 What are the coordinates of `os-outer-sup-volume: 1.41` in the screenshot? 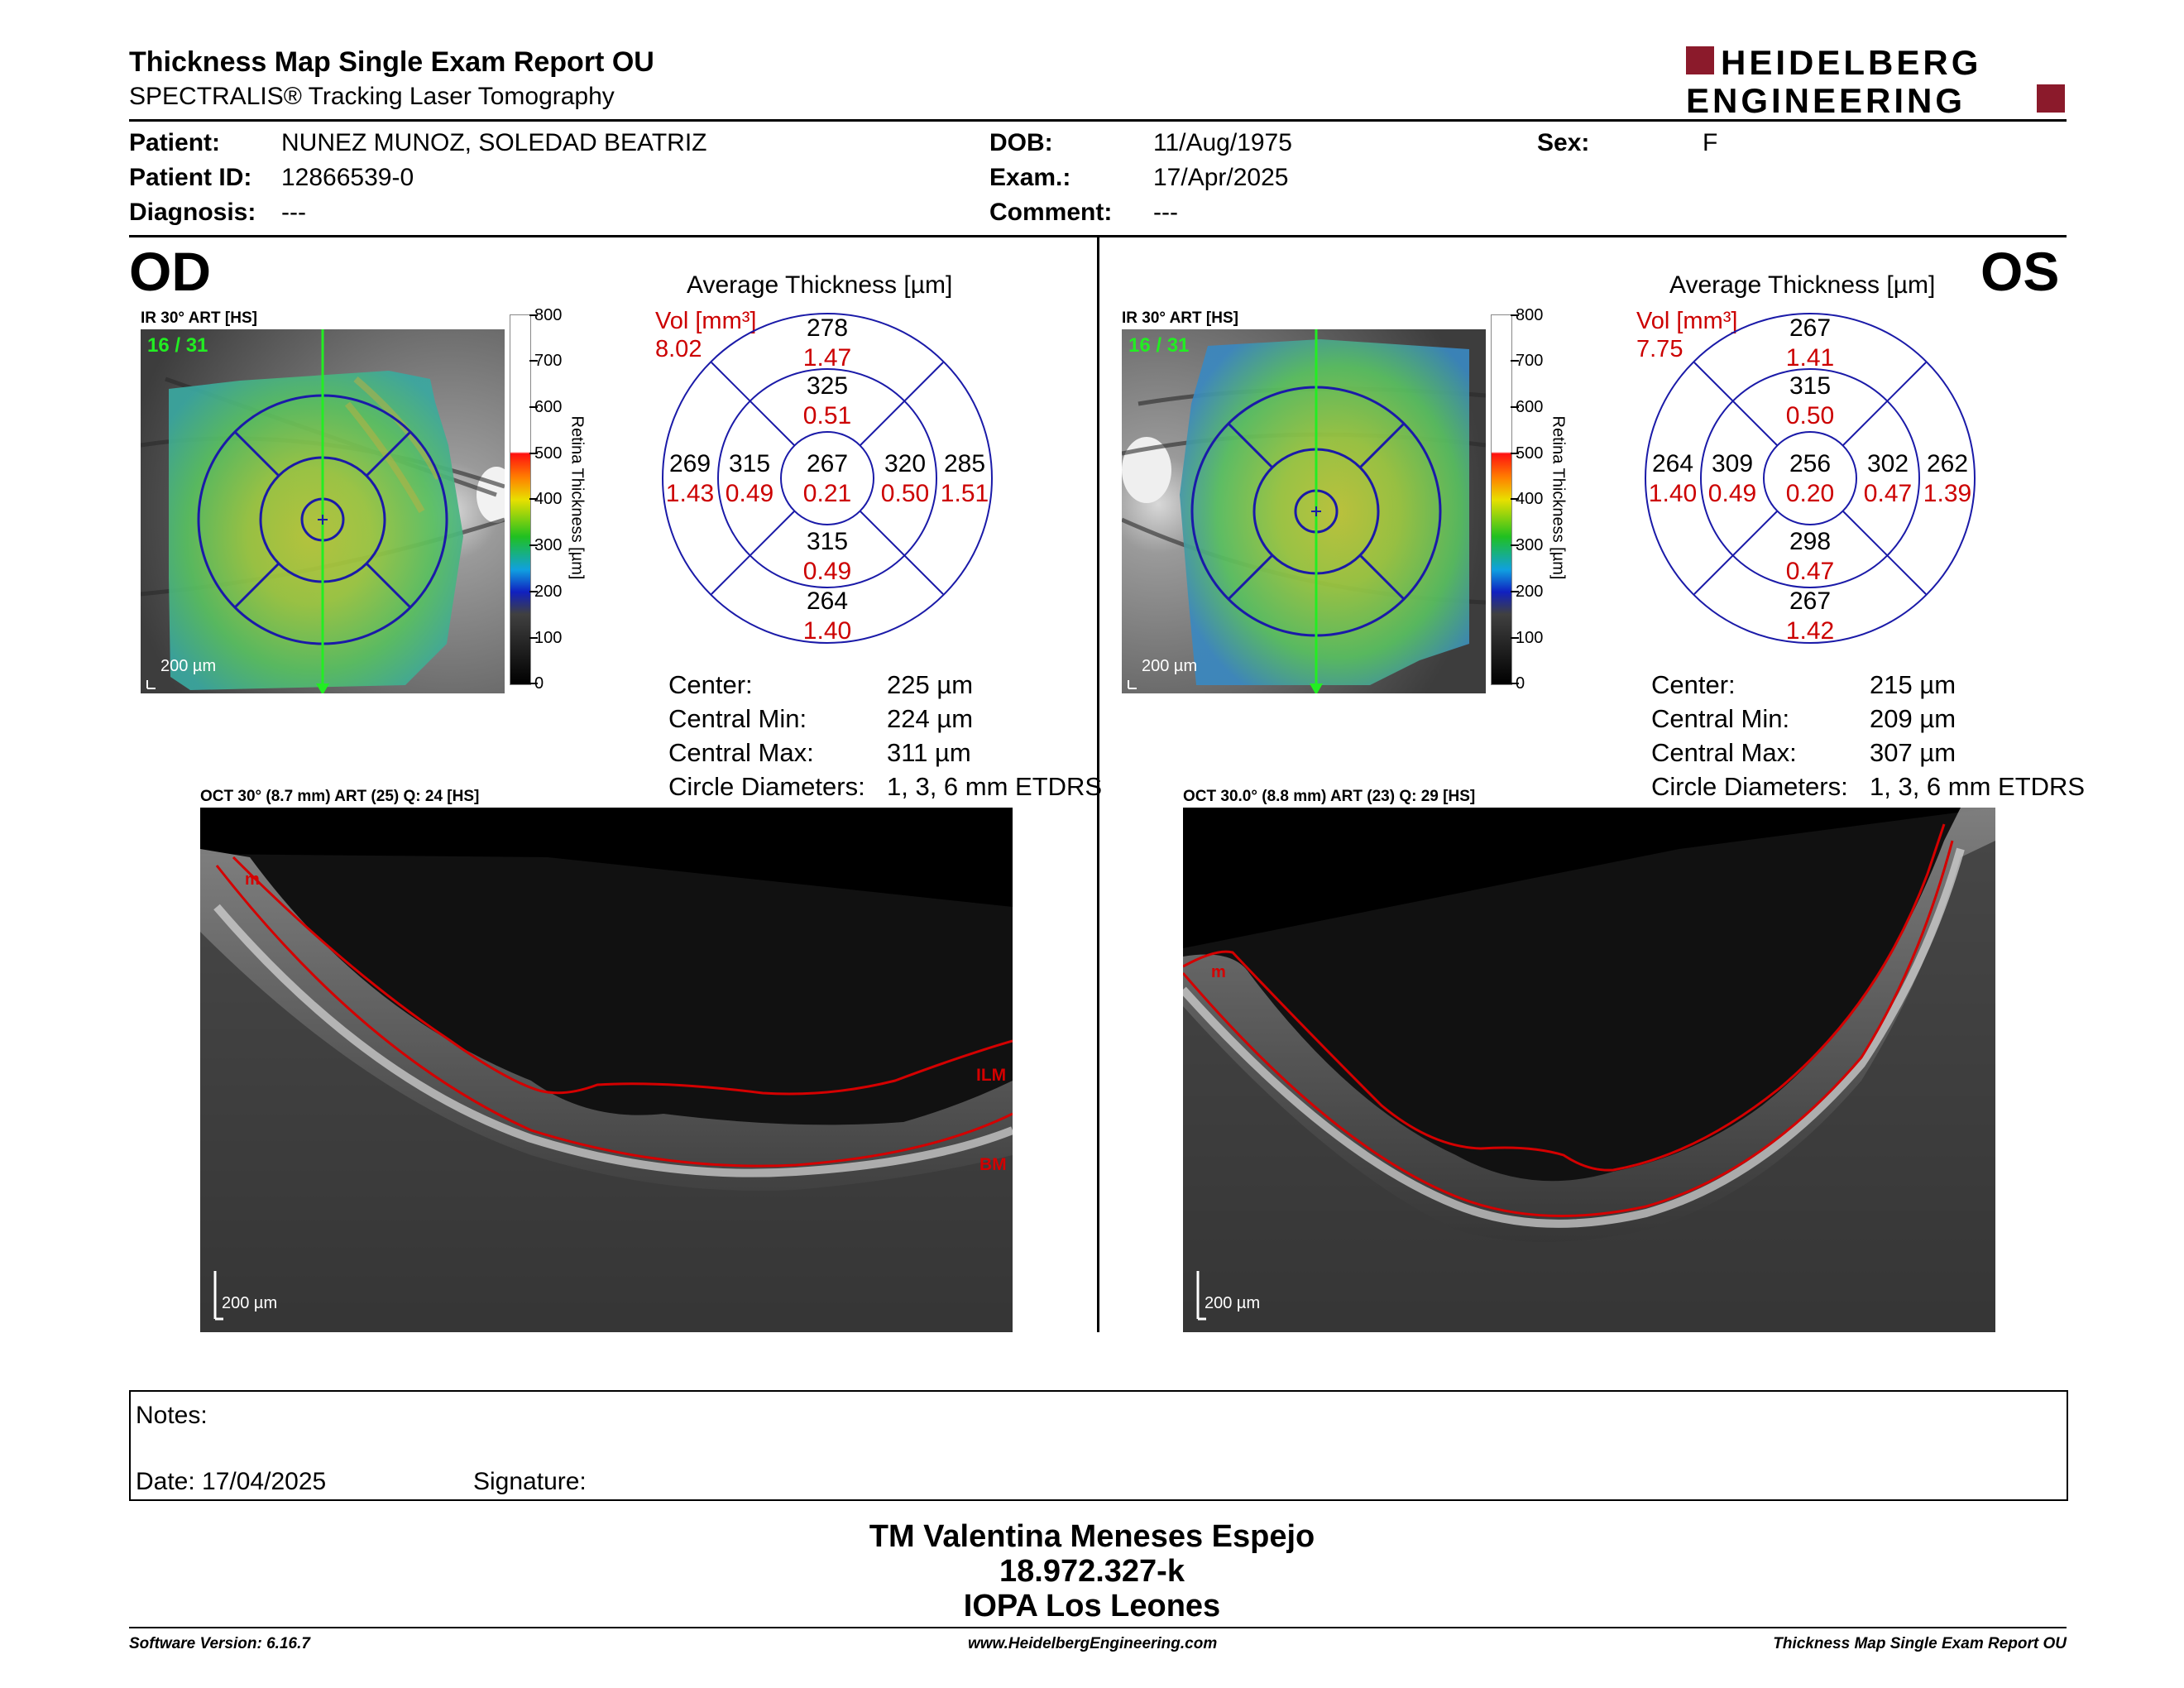 It's located at (1810, 358).